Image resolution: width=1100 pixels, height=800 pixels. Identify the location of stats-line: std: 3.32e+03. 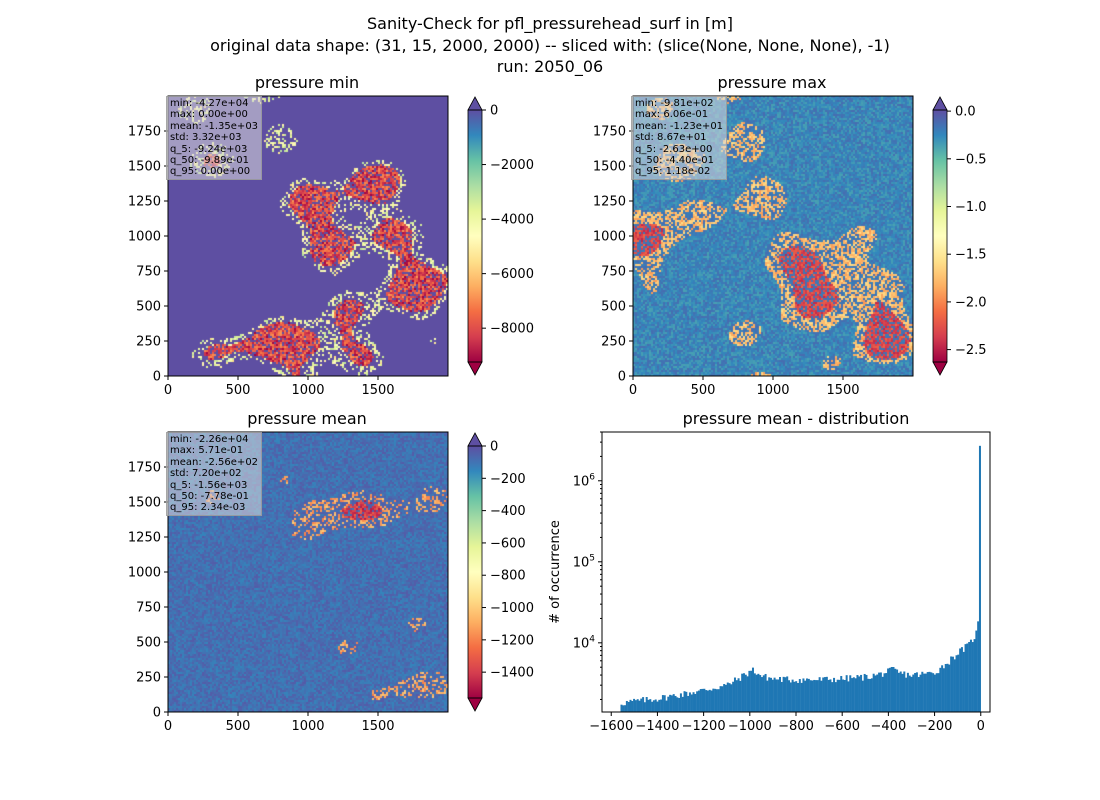
(206, 138).